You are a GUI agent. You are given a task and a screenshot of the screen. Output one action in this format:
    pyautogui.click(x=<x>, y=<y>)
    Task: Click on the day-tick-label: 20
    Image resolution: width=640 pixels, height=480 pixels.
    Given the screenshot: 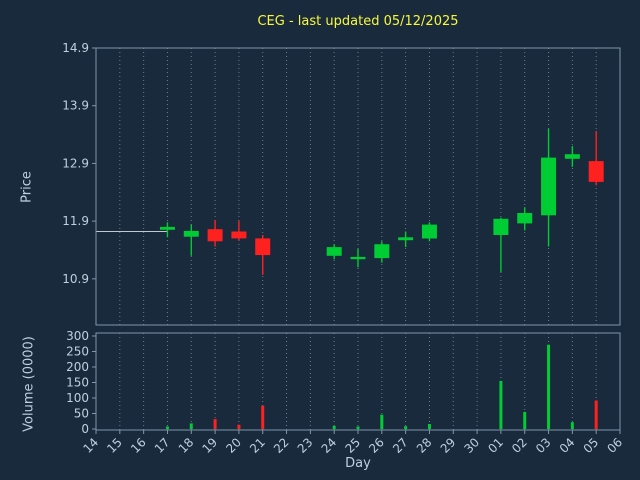 What is the action you would take?
    pyautogui.click(x=233, y=445)
    